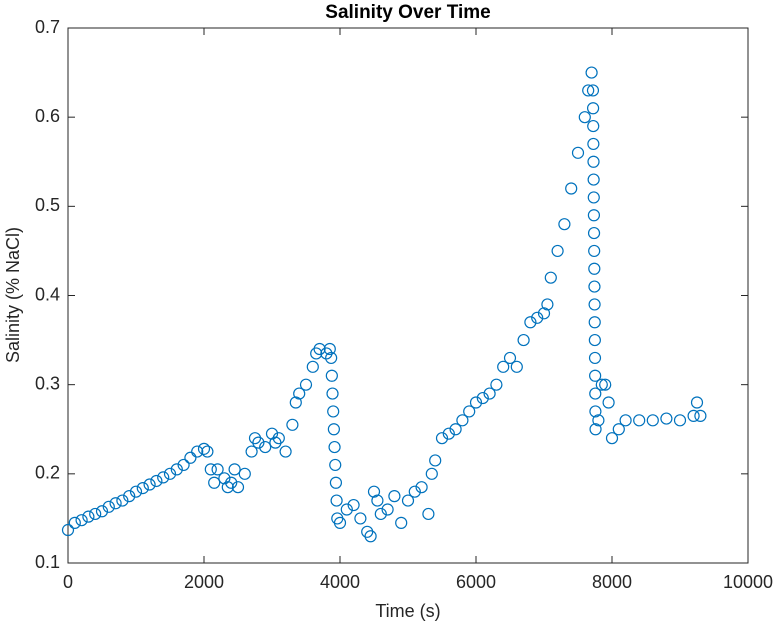  What do you see at coordinates (47, 383) in the screenshot?
I see `y-tick-label: 0.3` at bounding box center [47, 383].